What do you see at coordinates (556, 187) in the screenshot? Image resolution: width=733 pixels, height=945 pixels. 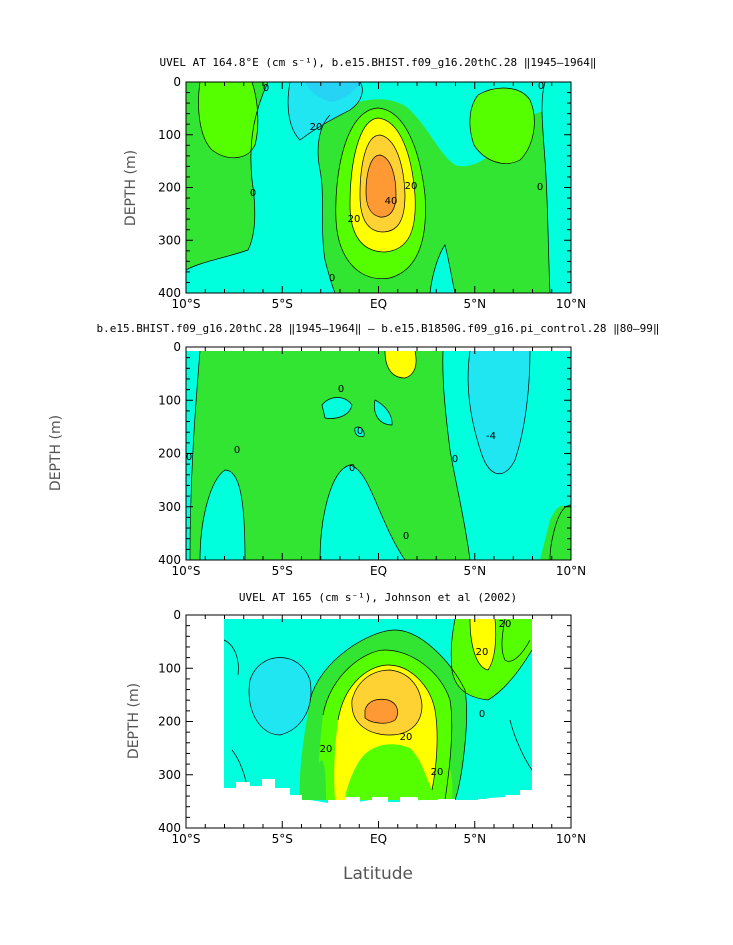 I see `contour-fill-cyan-right` at bounding box center [556, 187].